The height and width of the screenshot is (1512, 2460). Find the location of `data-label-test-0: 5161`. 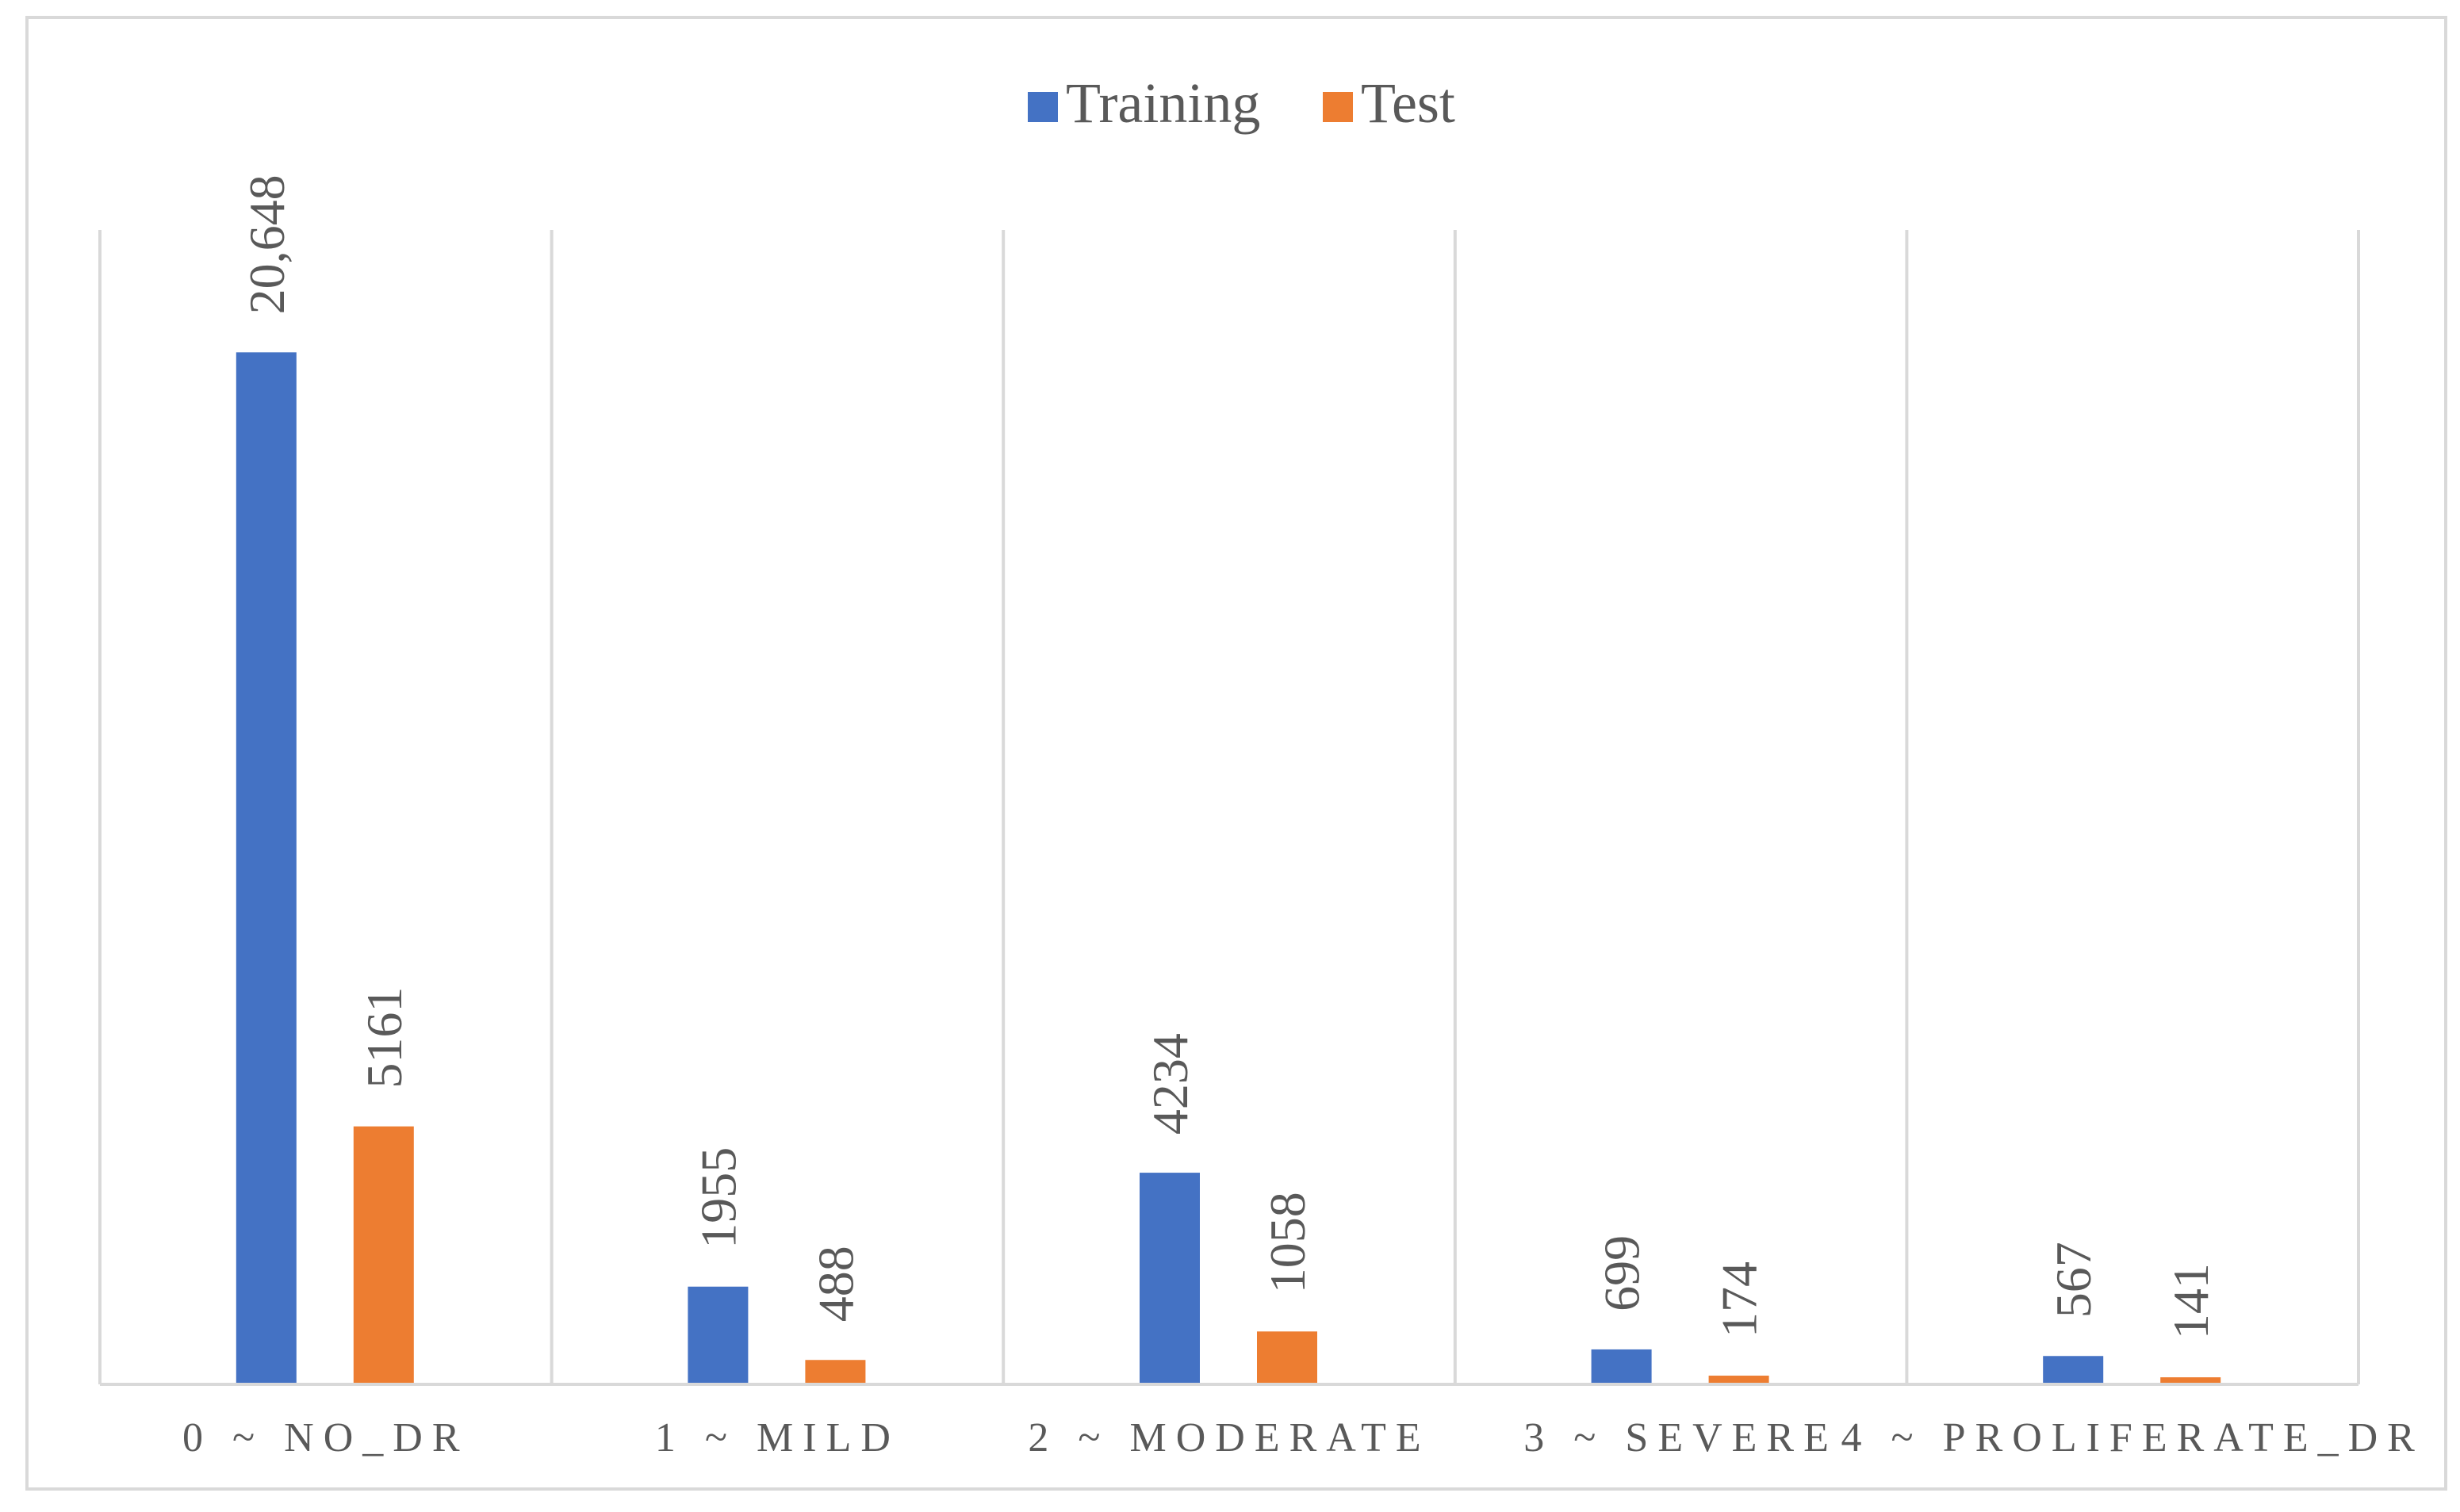

data-label-test-0: 5161 is located at coordinates (384, 1038).